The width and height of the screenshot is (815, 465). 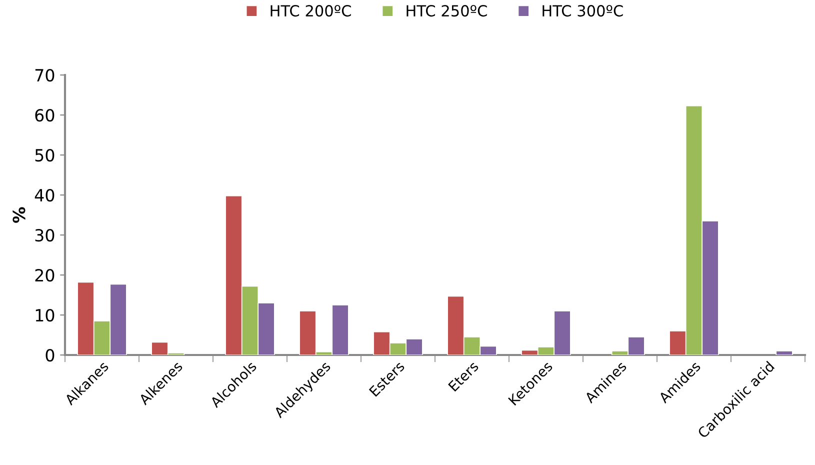 I want to click on y-tick-label: 70, so click(x=44, y=75).